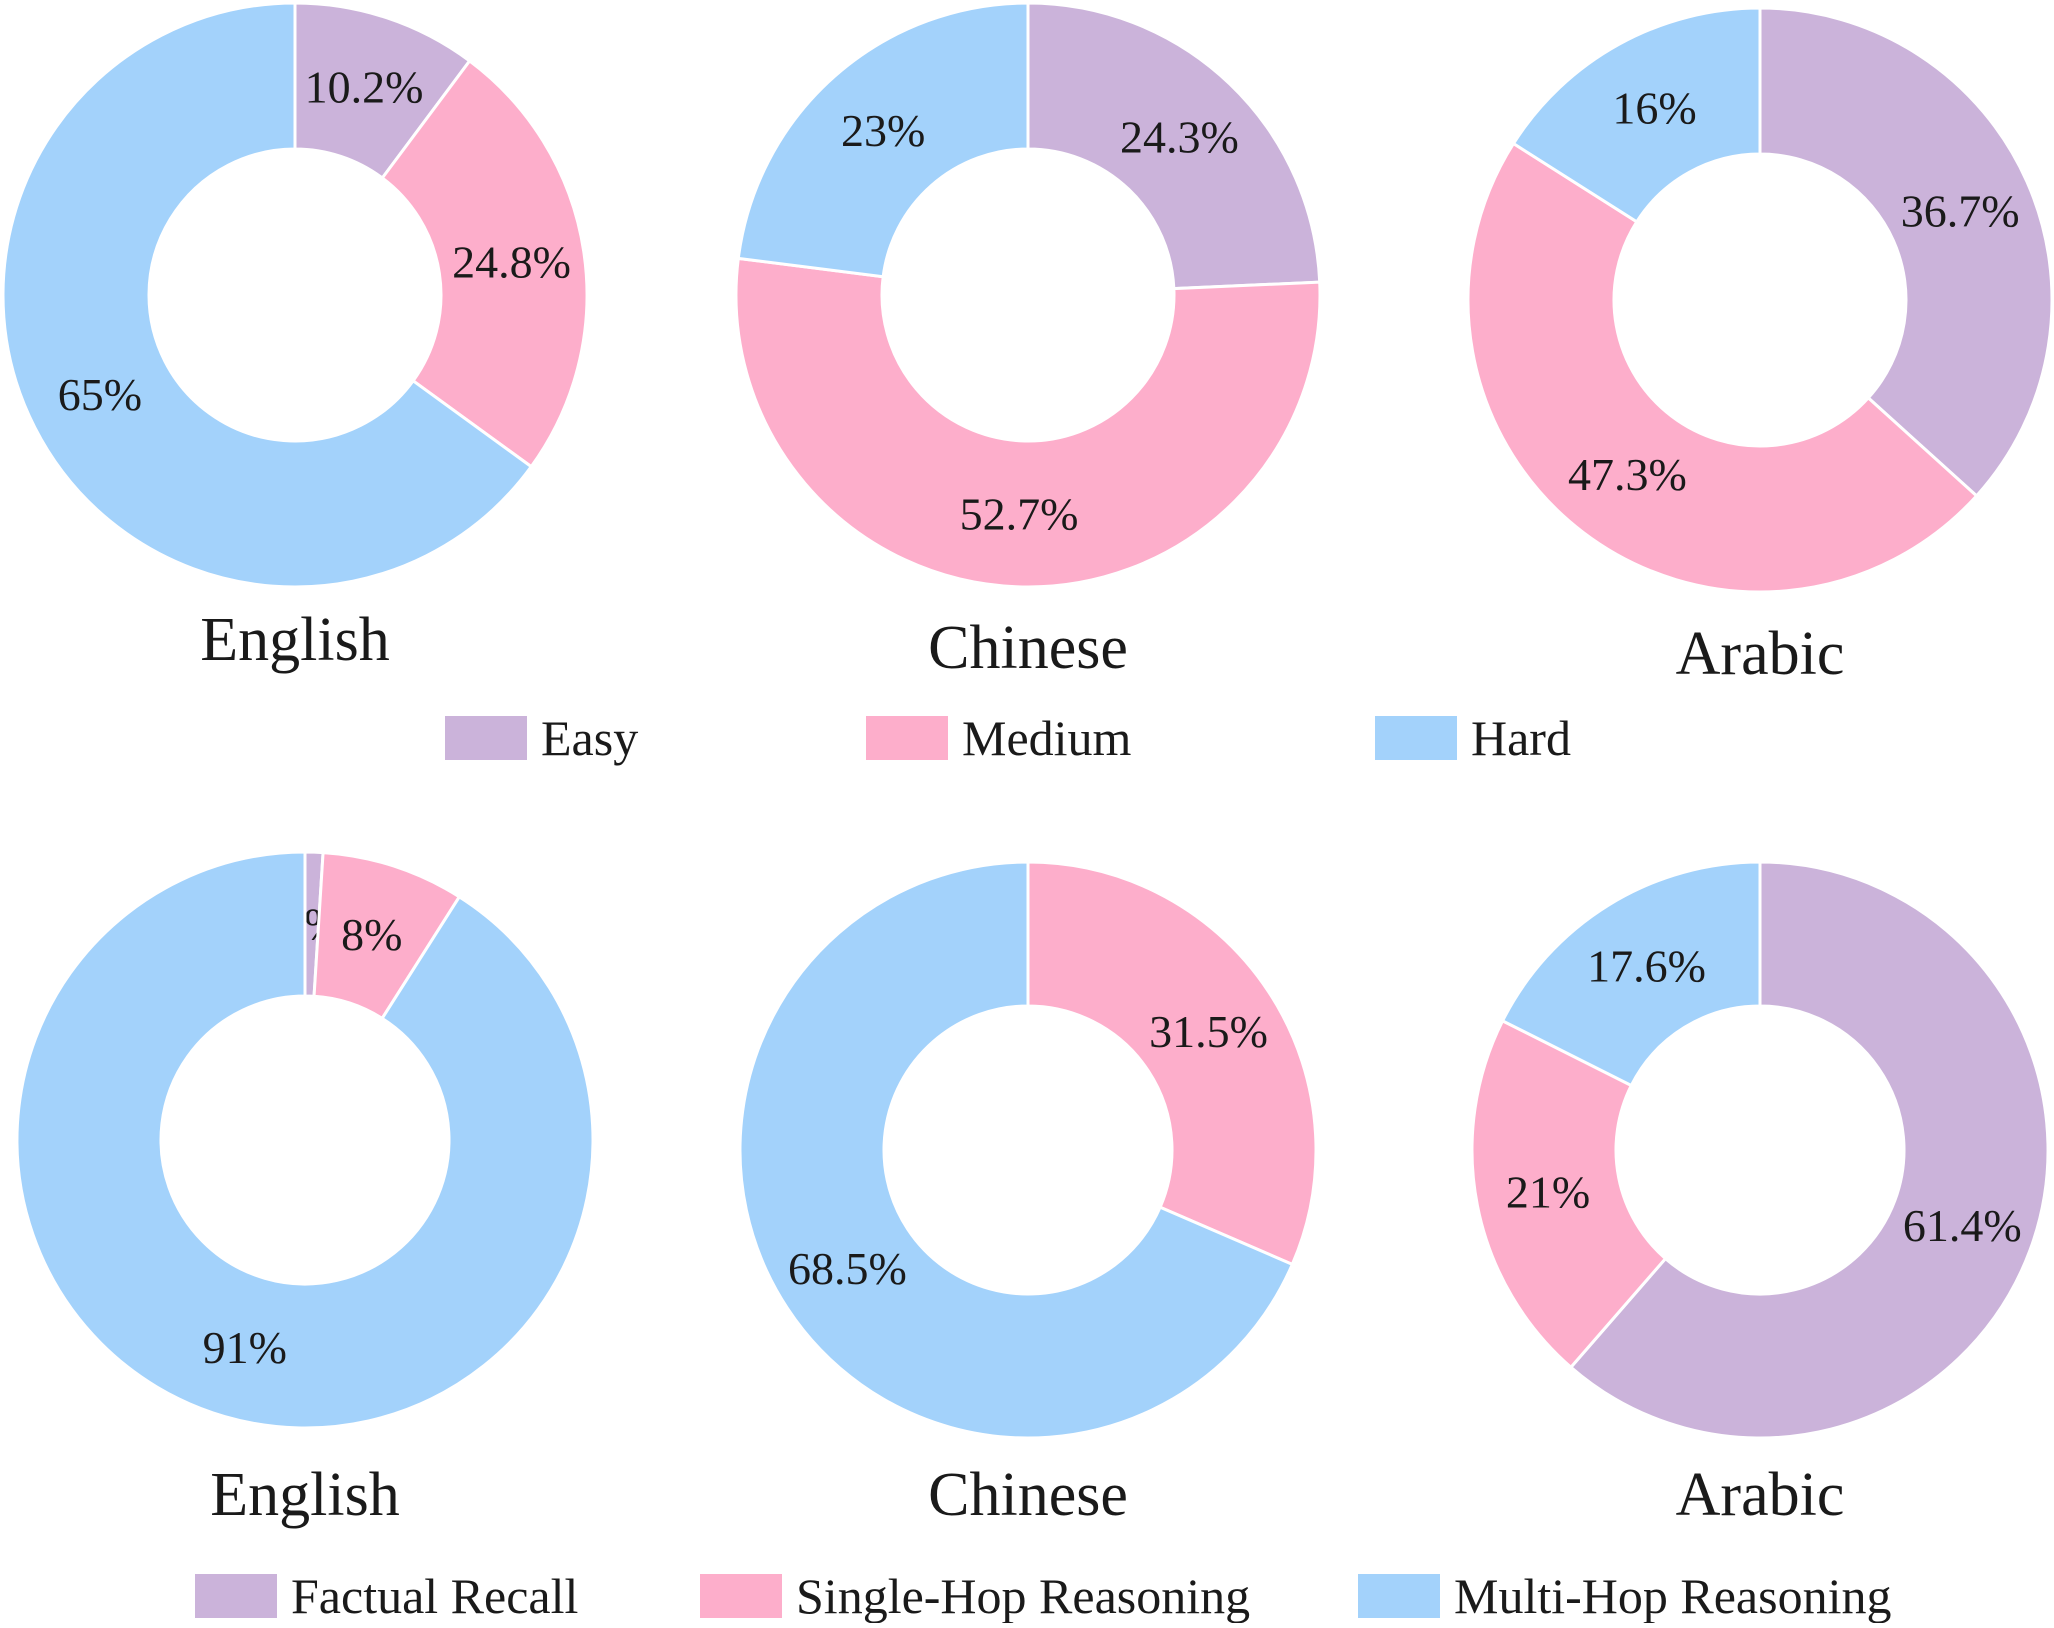 This screenshot has width=2054, height=1628. What do you see at coordinates (1962, 1225) in the screenshot?
I see `data-label-factual-recall: 61.4%` at bounding box center [1962, 1225].